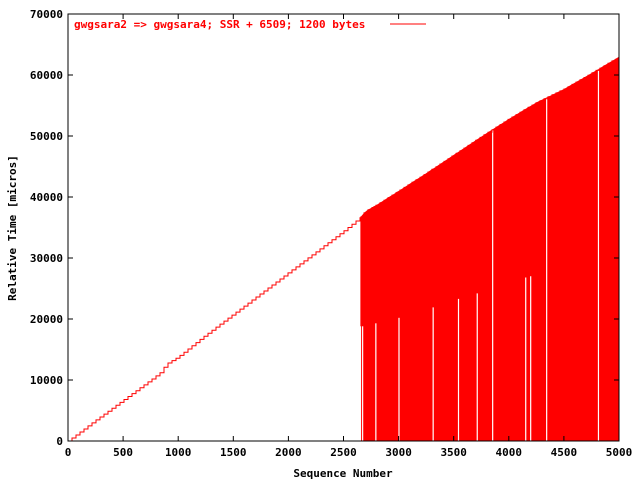 The height and width of the screenshot is (480, 640). What do you see at coordinates (46, 136) in the screenshot?
I see `y-tick-label: 50000` at bounding box center [46, 136].